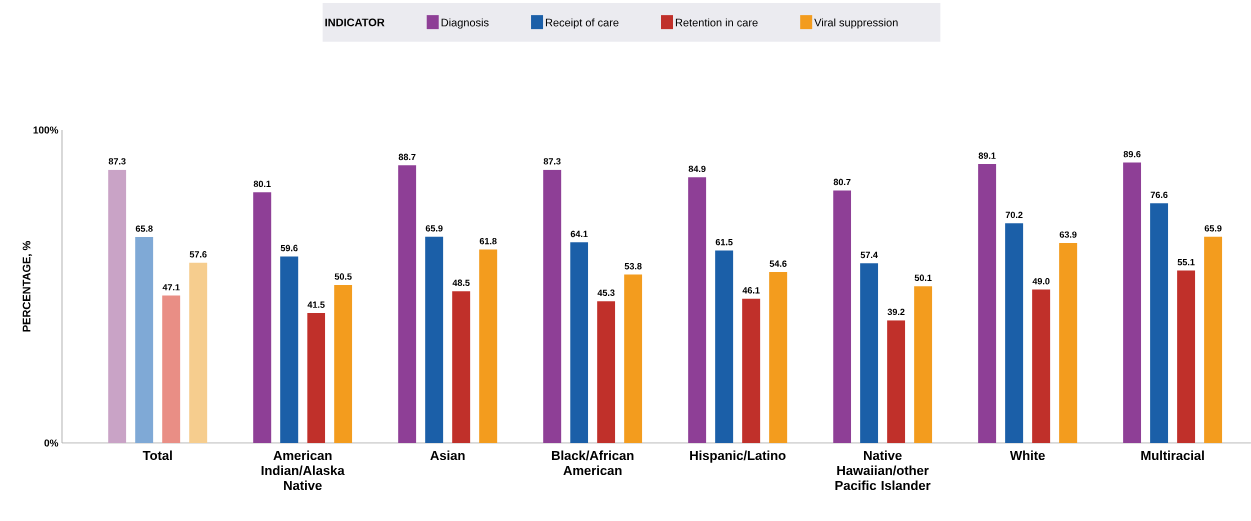  Describe the element at coordinates (869, 255) in the screenshot. I see `data-label: 57.4` at that location.